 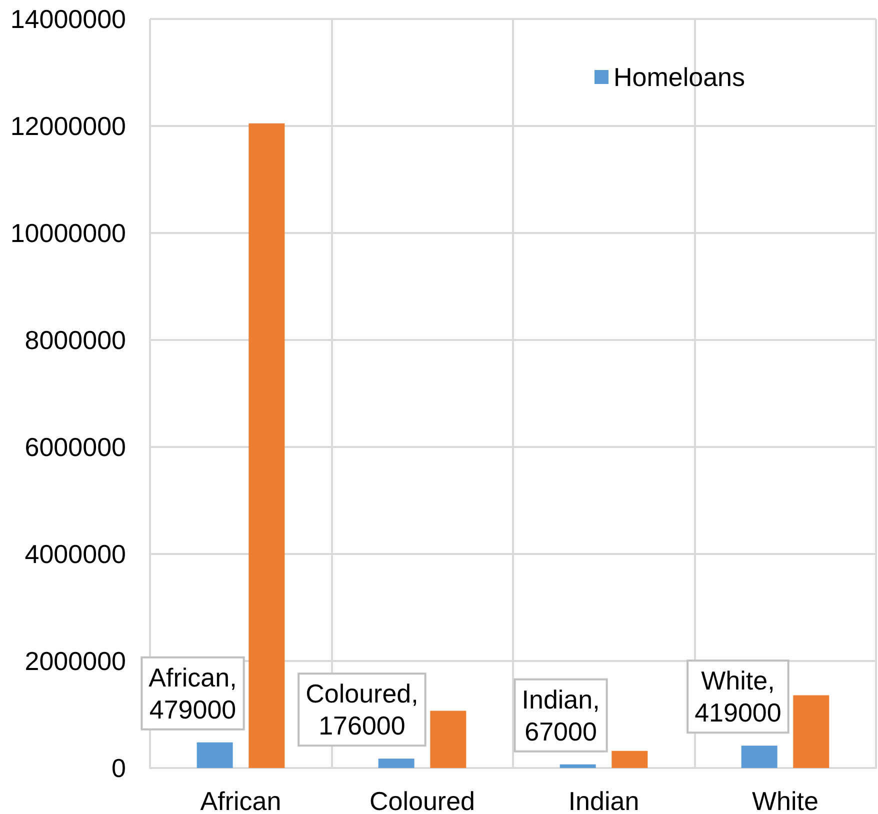 I want to click on y-tick-label: 0, so click(x=119, y=768).